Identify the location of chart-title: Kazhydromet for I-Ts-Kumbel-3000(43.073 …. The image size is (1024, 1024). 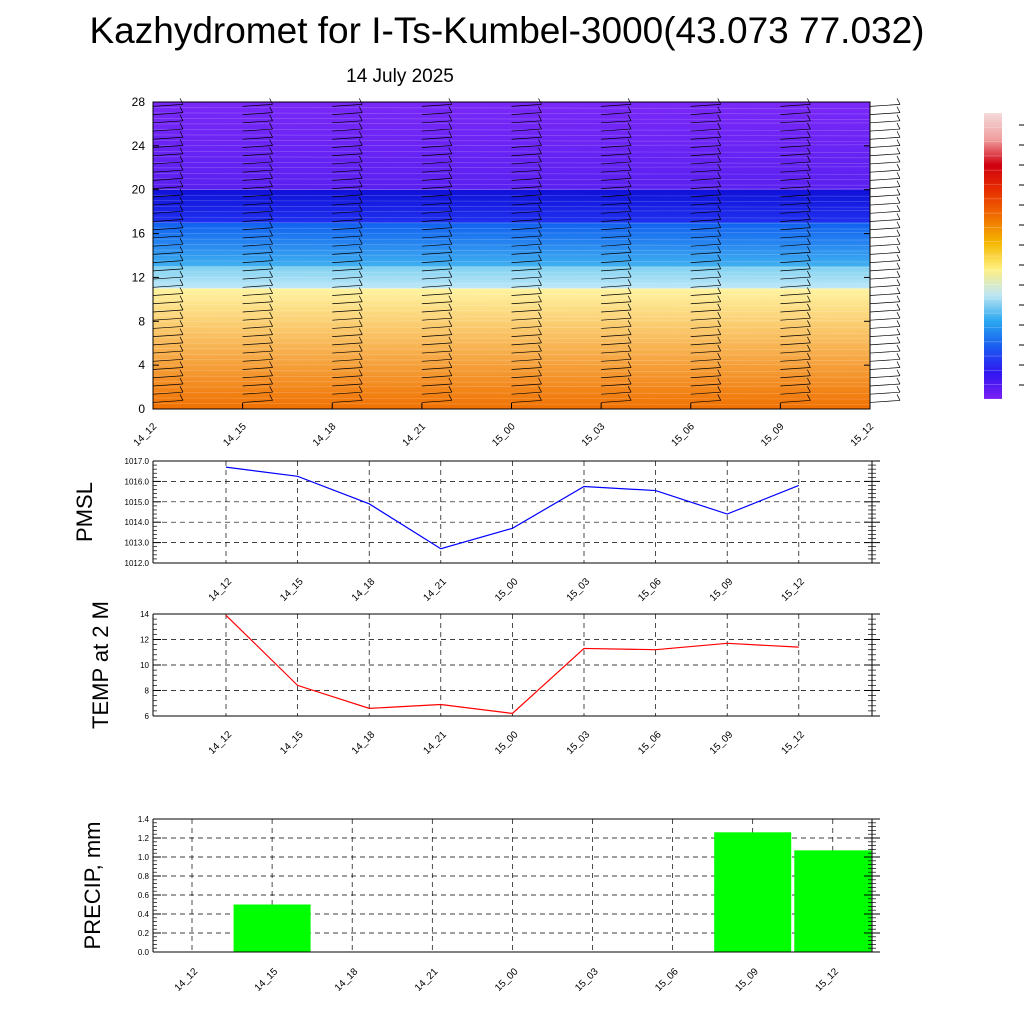
(507, 30).